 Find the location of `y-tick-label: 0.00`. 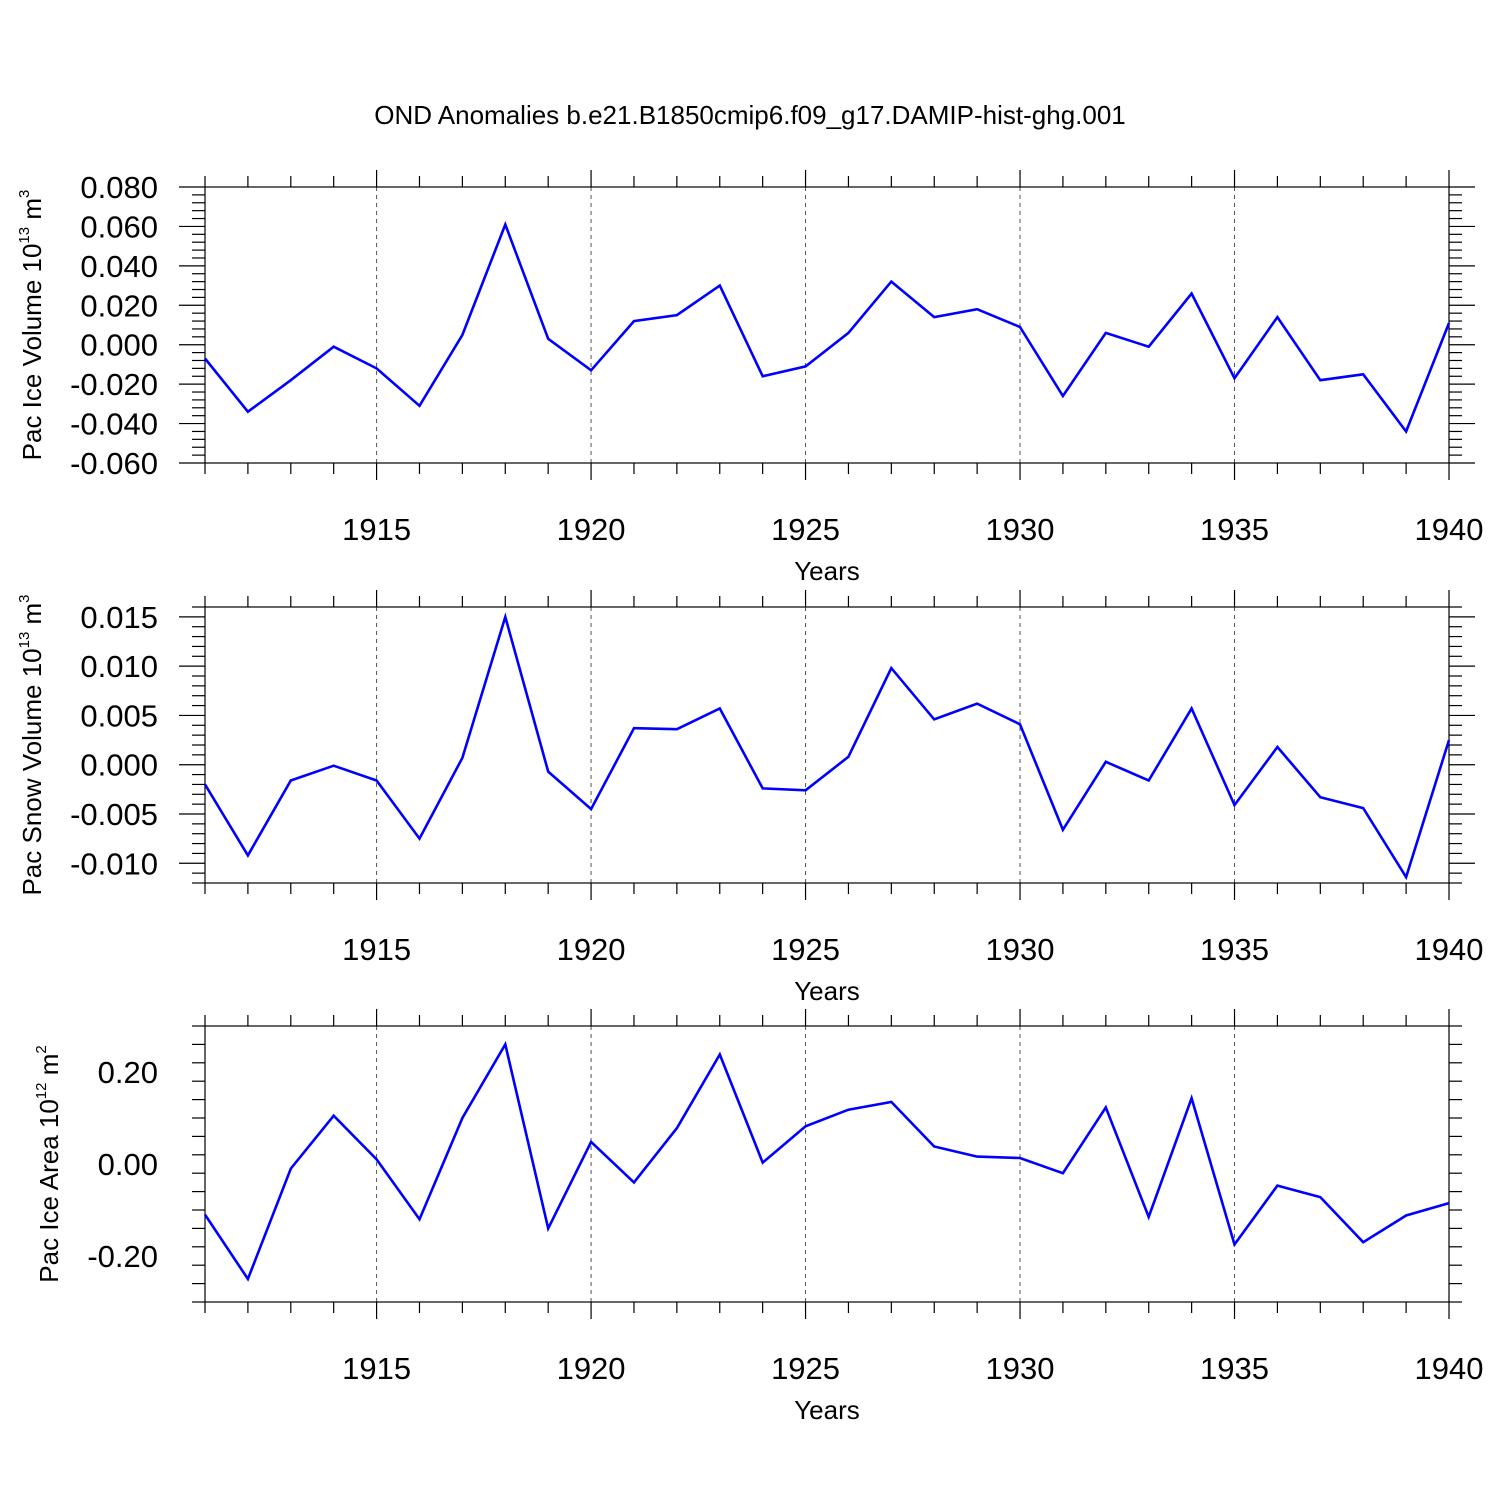

y-tick-label: 0.00 is located at coordinates (128, 1164).